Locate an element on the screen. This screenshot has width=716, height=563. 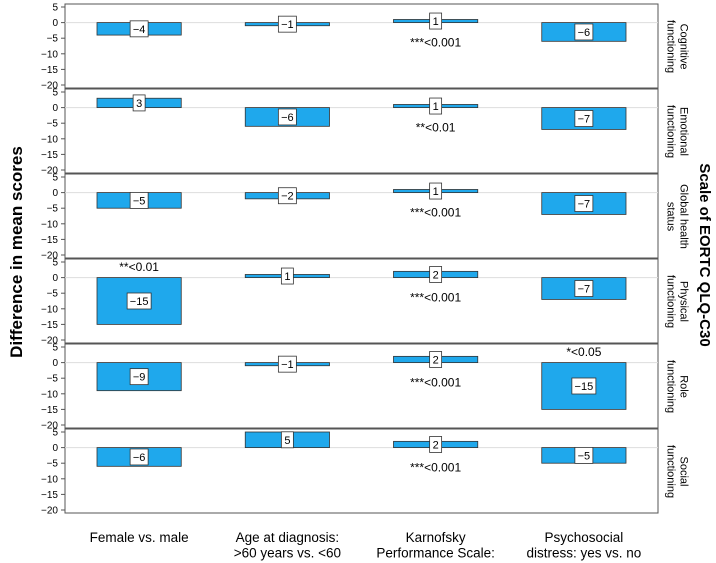
category-label-line: Female vs. male is located at coordinates (139, 537).